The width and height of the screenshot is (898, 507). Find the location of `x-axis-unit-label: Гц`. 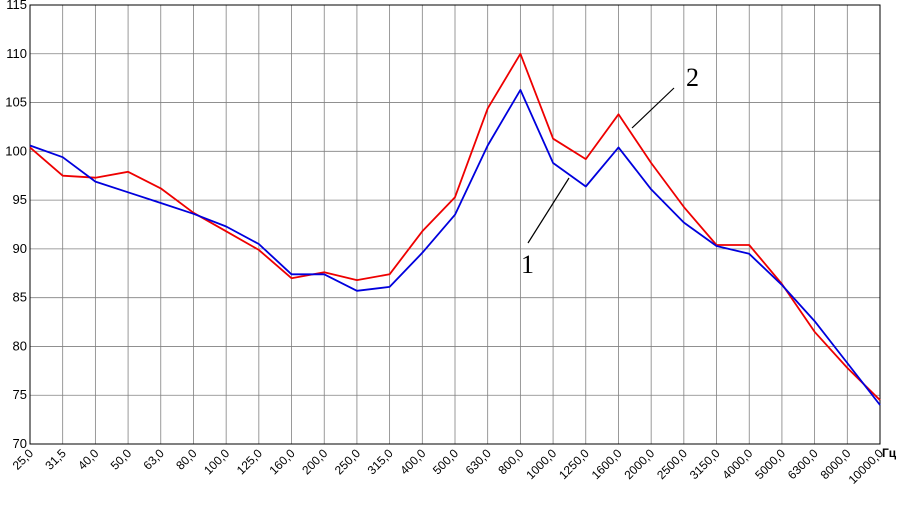

x-axis-unit-label: Гц is located at coordinates (889, 453).